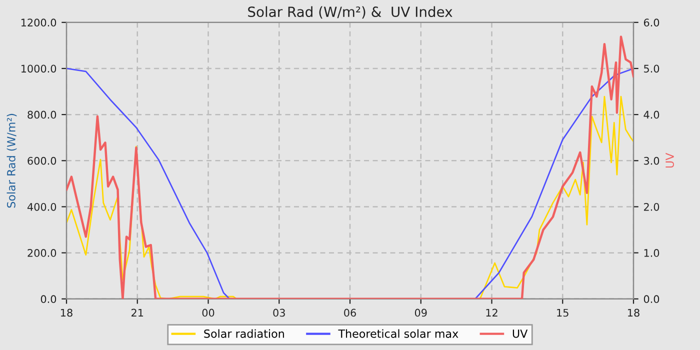 Image resolution: width=700 pixels, height=350 pixels. What do you see at coordinates (670, 160) in the screenshot?
I see `y2-axis-title: UV` at bounding box center [670, 160].